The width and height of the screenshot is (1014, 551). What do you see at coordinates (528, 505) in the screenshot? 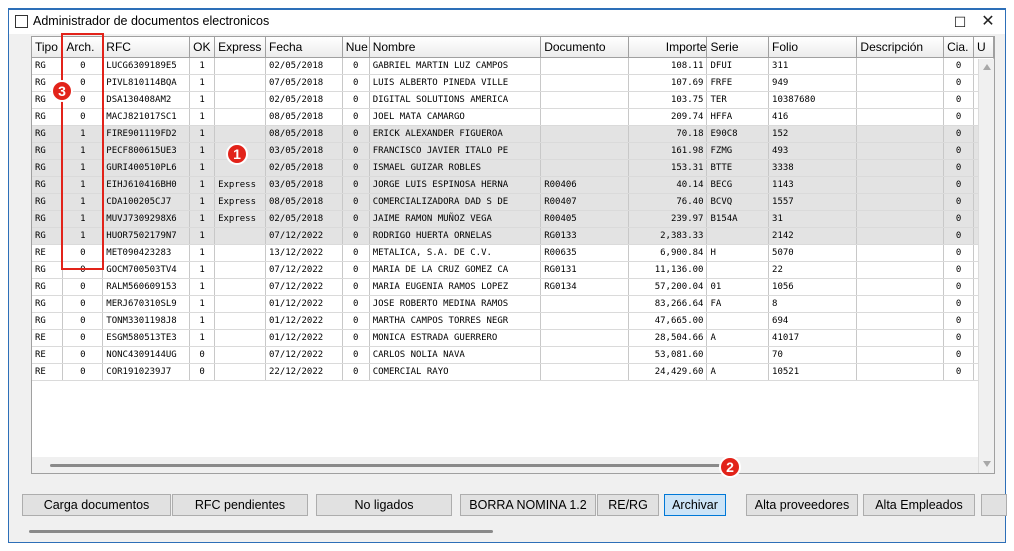
I see `borra-nomina-button: BORRA NOMINA 1.2` at bounding box center [528, 505].